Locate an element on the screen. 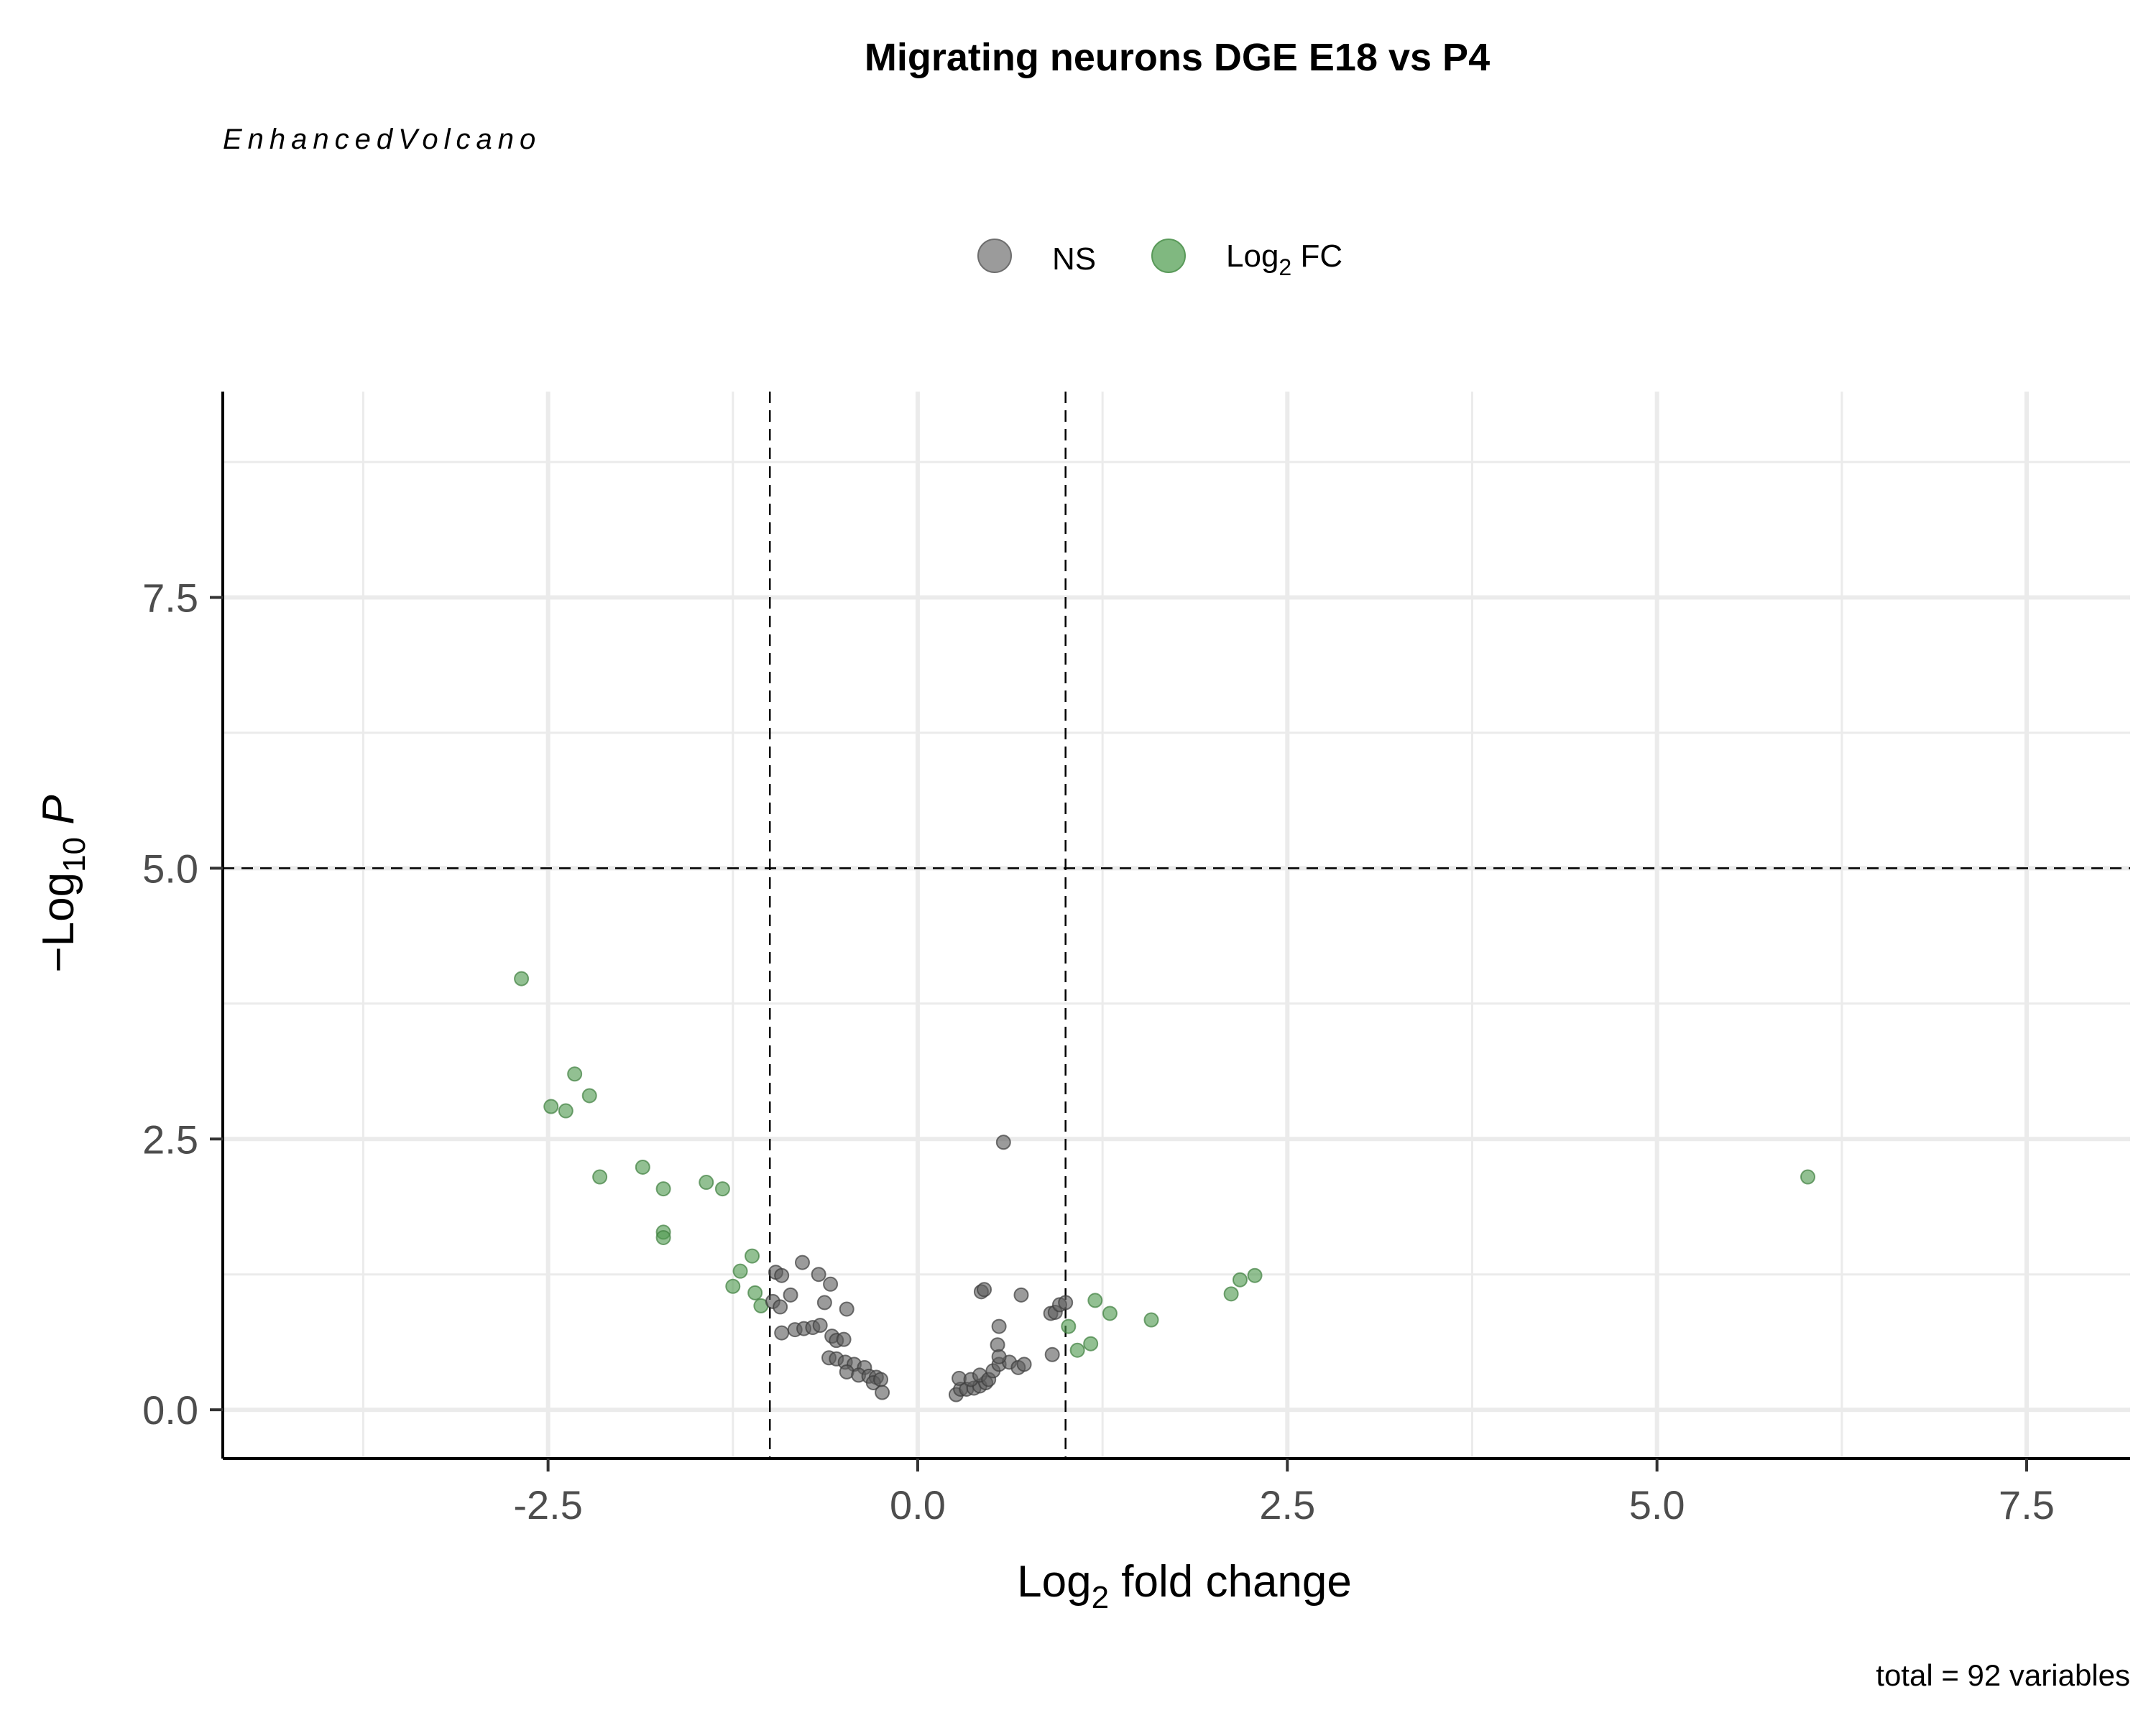  y-tick-label: 7.5 is located at coordinates (170, 598).